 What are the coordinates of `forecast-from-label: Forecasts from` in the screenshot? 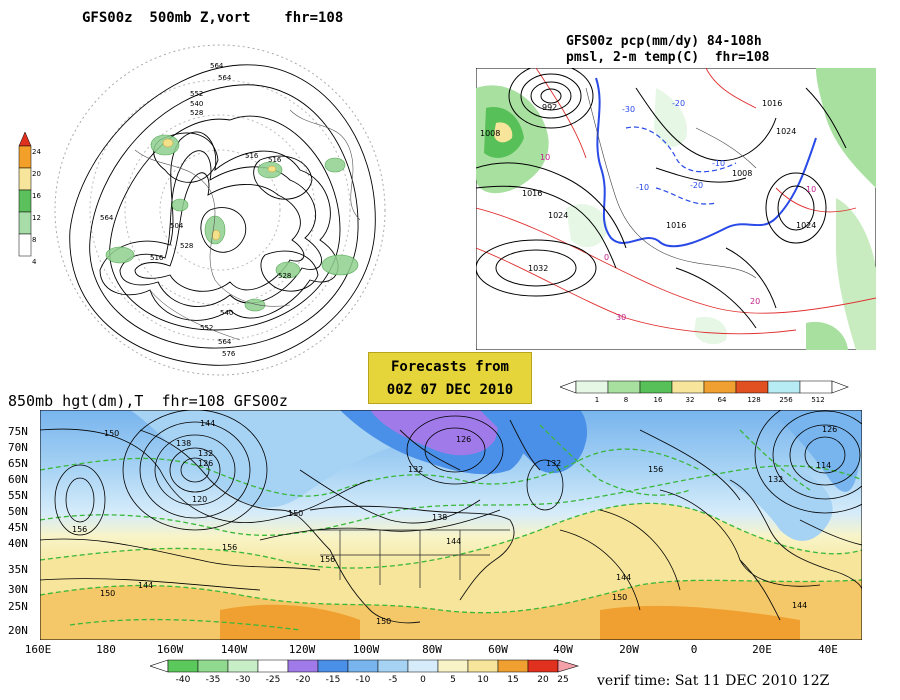 It's located at (449, 367).